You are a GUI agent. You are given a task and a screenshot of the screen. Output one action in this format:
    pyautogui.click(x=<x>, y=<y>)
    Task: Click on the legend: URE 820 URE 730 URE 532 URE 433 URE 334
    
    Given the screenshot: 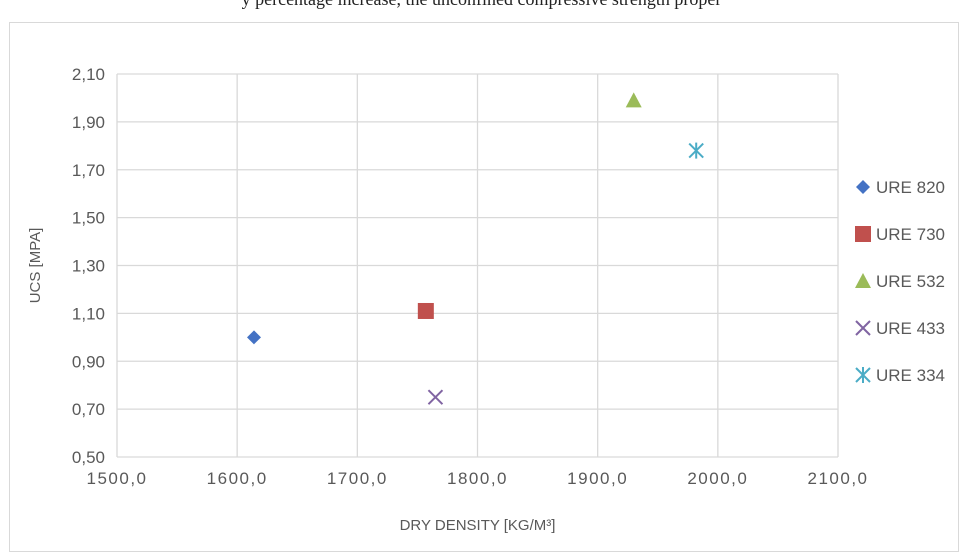 What is the action you would take?
    pyautogui.click(x=900, y=281)
    